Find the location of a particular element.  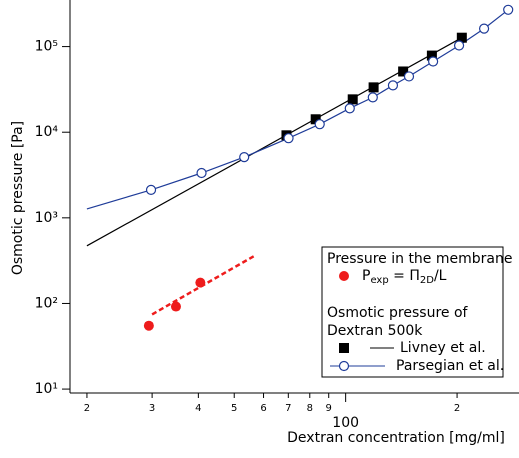

legend-label-part: P is located at coordinates (366, 276).